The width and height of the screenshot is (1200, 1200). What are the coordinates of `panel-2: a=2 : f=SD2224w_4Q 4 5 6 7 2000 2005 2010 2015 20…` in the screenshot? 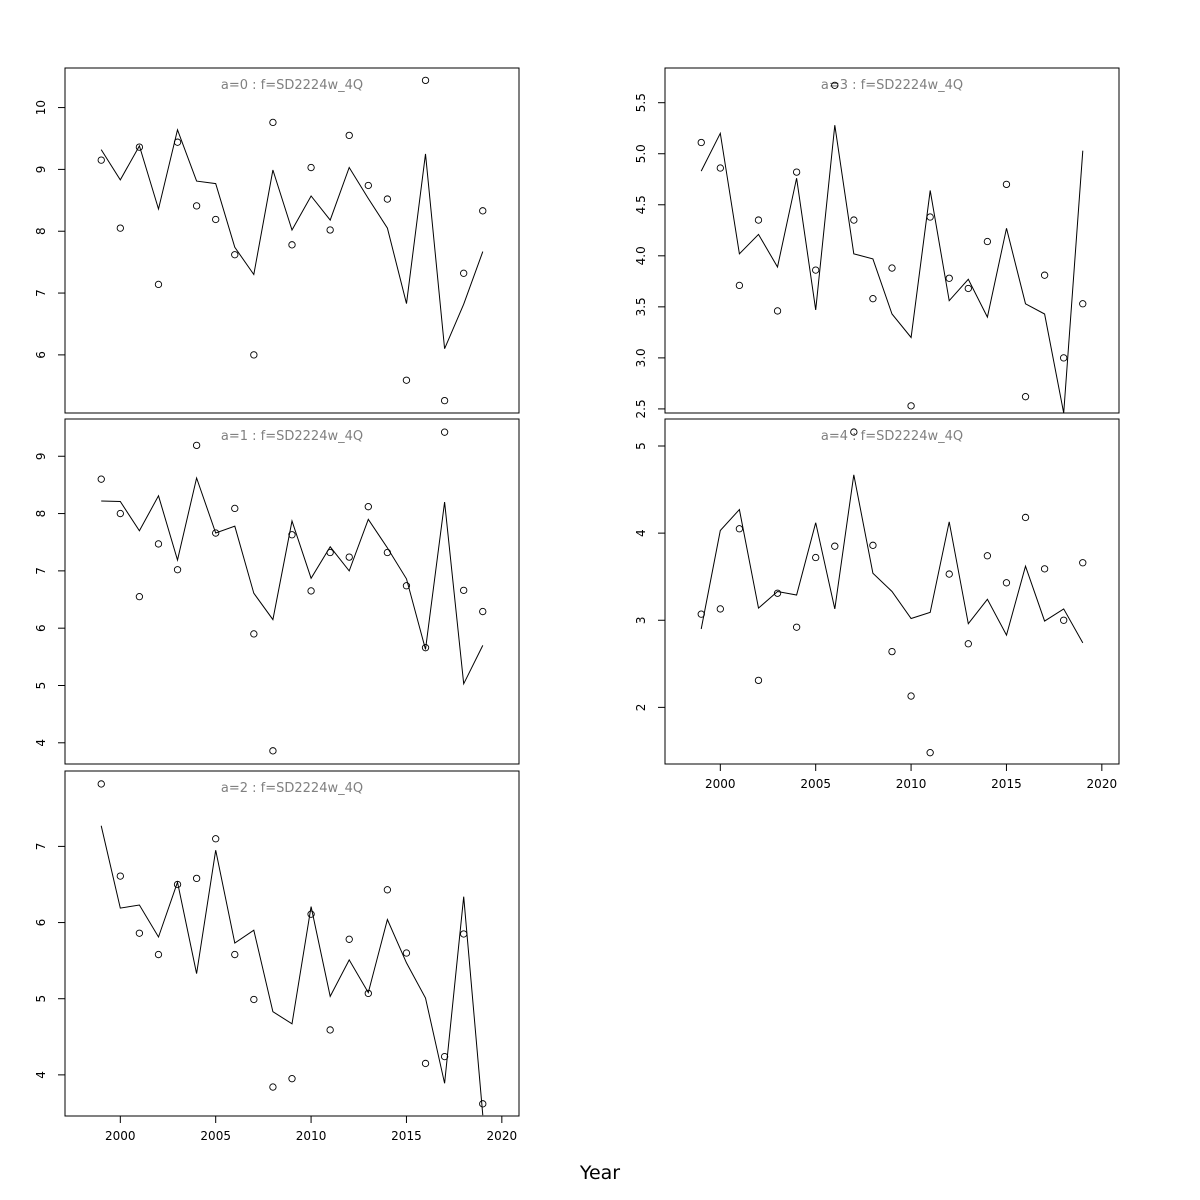 It's located at (277, 956).